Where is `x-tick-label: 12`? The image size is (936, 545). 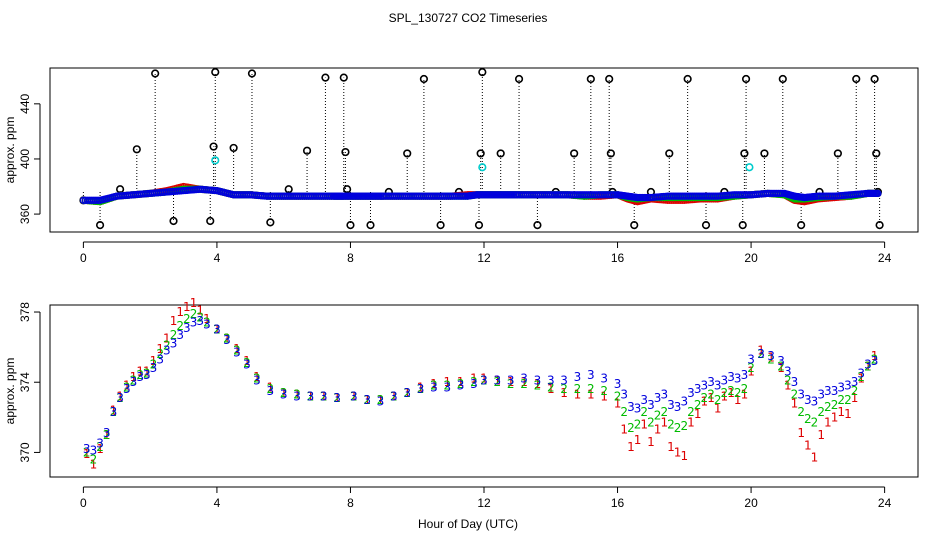
x-tick-label: 12 is located at coordinates (484, 258).